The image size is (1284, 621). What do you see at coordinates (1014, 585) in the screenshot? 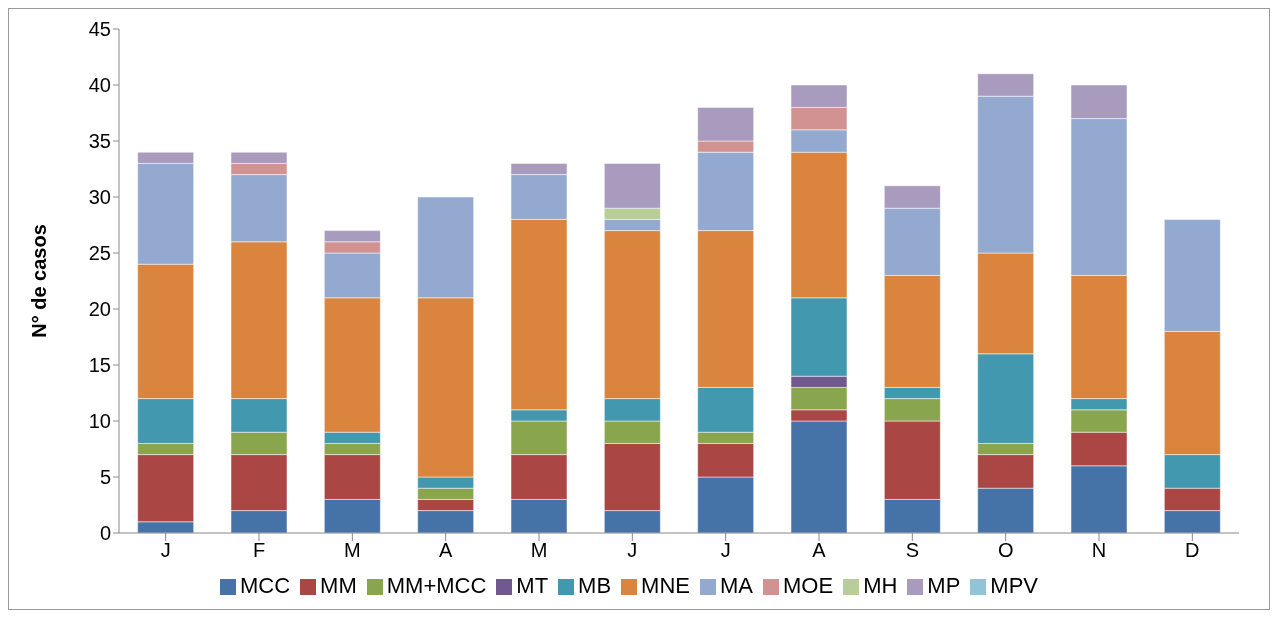
I see `legend-label: MPV` at bounding box center [1014, 585].